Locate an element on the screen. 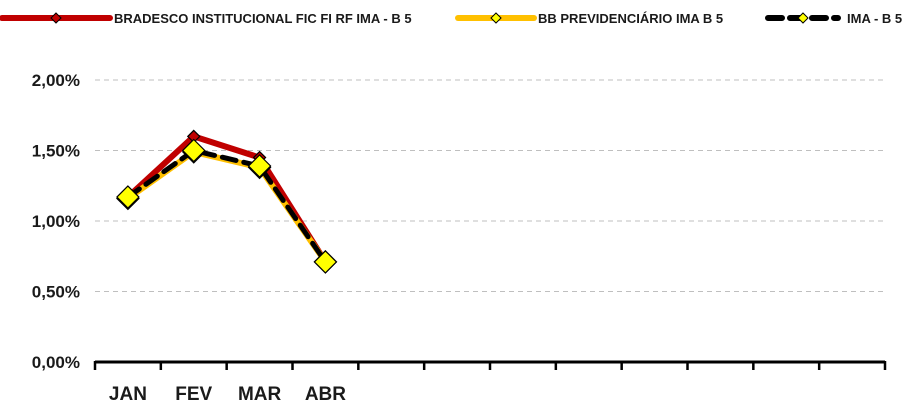  x-axis-ticks: JAN FEV MAR ABR is located at coordinates (227, 394).